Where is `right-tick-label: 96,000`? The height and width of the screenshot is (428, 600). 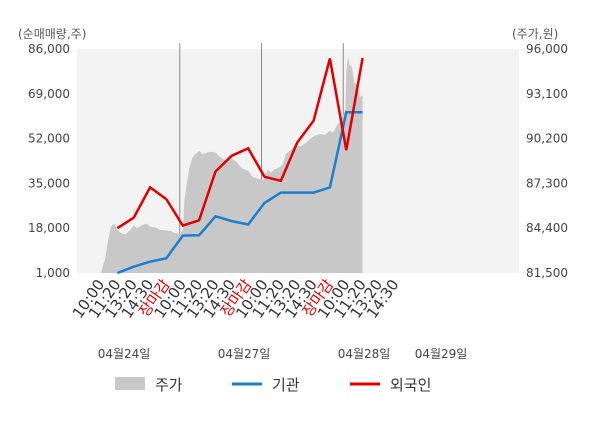 right-tick-label: 96,000 is located at coordinates (547, 49).